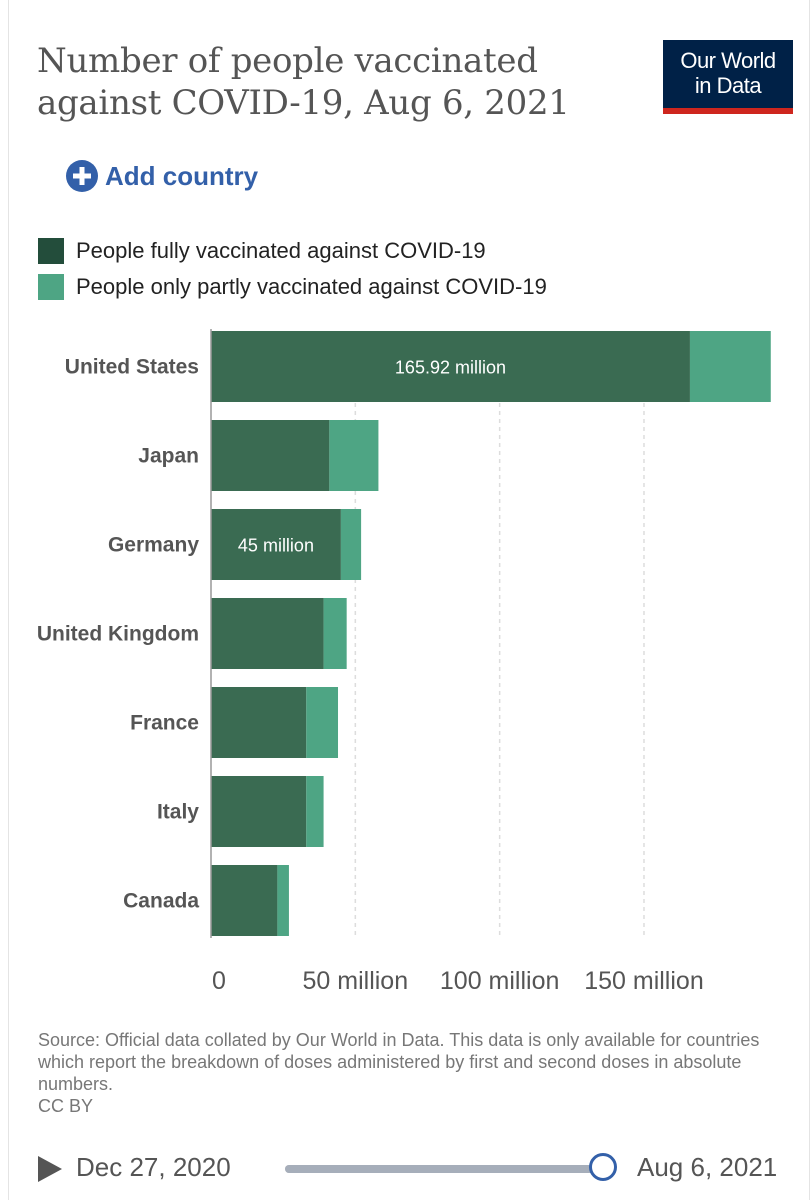 The image size is (812, 1200). I want to click on legend-item-fully: People fully vaccinated against COVID-19, so click(262, 251).